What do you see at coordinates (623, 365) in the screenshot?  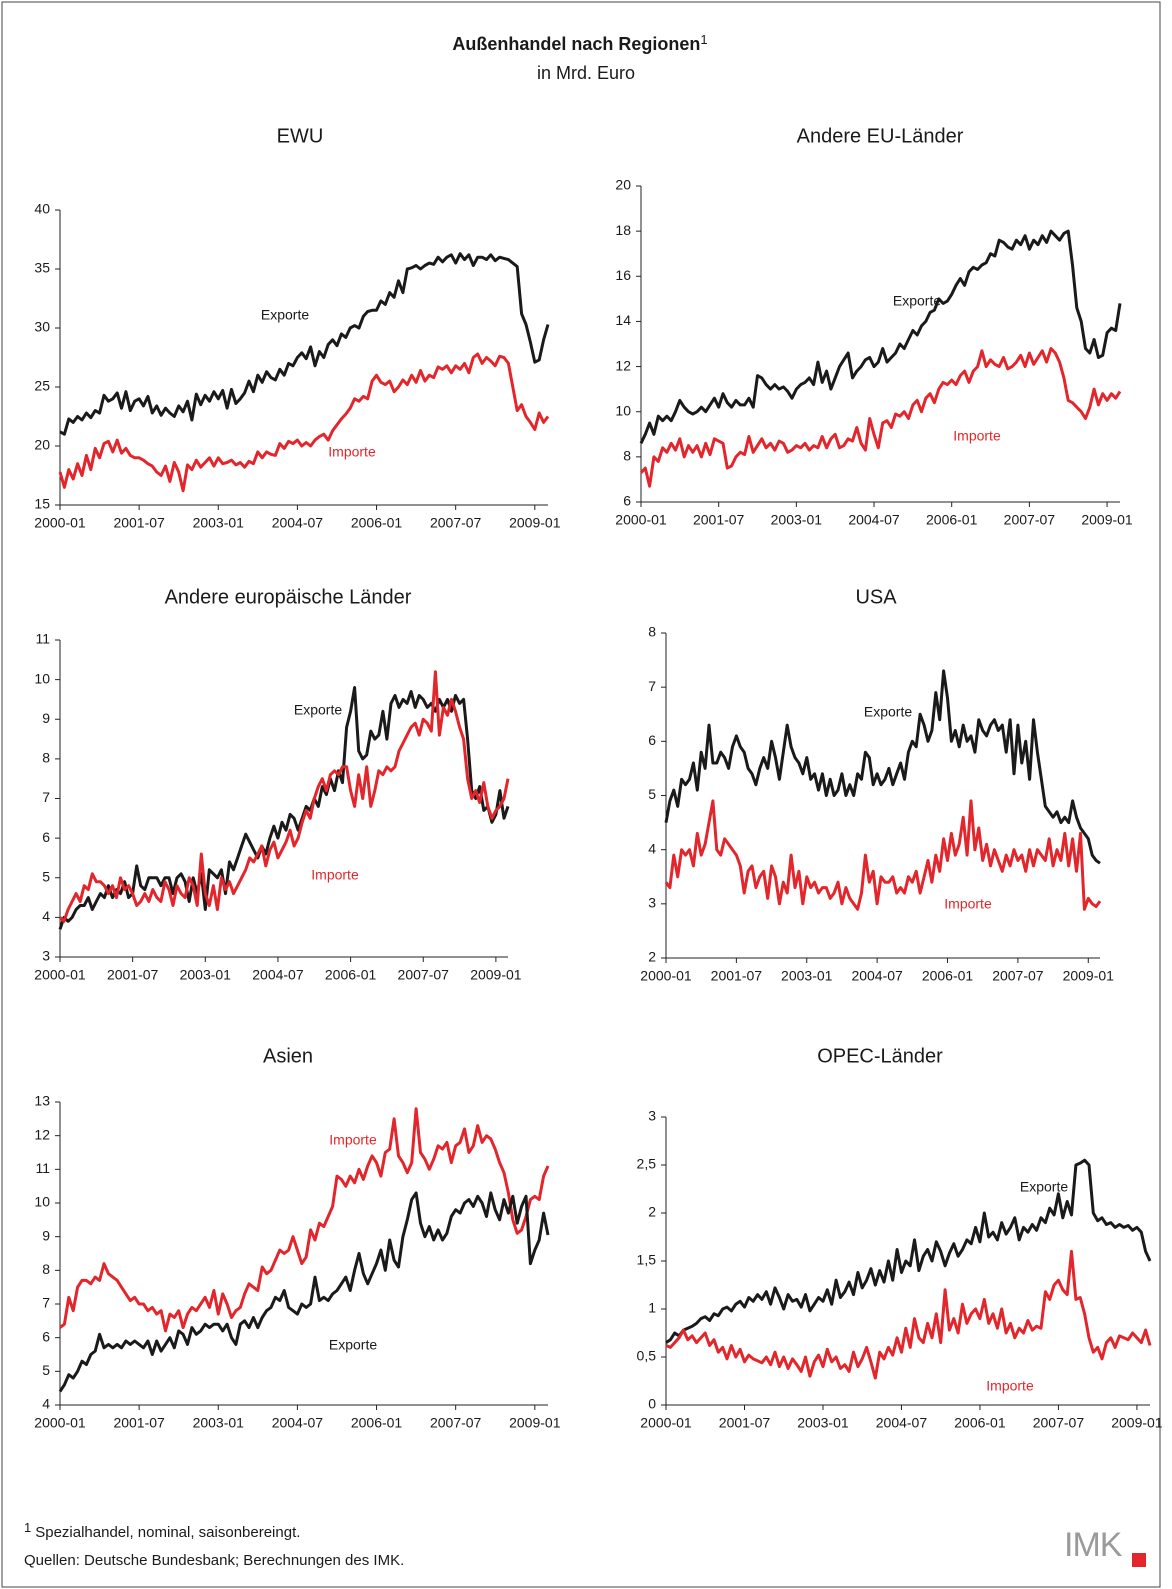 I see `y-tick-label: 12` at bounding box center [623, 365].